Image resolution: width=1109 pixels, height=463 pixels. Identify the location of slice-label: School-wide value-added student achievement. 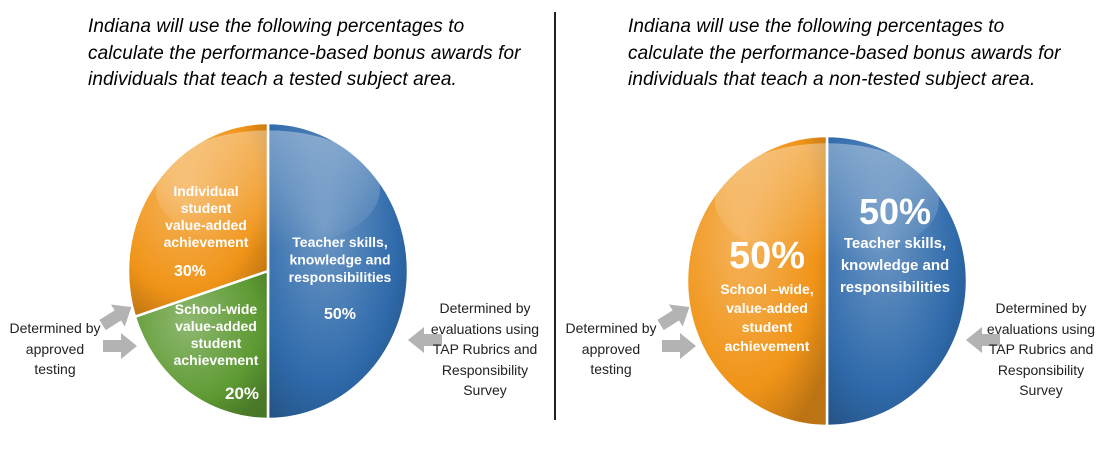
(216, 334).